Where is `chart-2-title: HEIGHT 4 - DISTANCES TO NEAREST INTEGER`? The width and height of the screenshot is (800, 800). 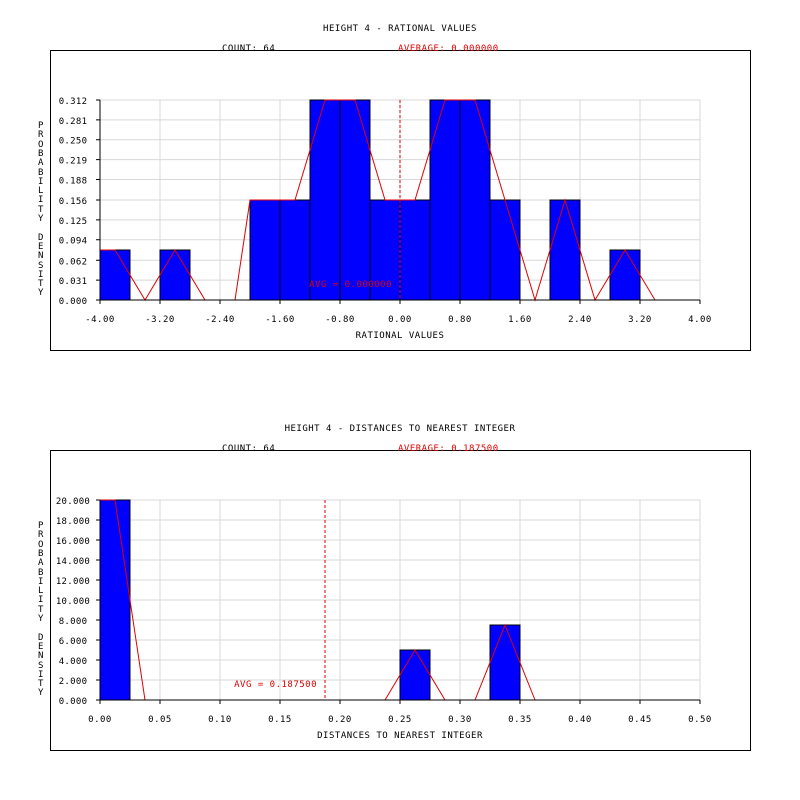
chart-2-title: HEIGHT 4 - DISTANCES TO NEAREST INTEGER is located at coordinates (400, 429).